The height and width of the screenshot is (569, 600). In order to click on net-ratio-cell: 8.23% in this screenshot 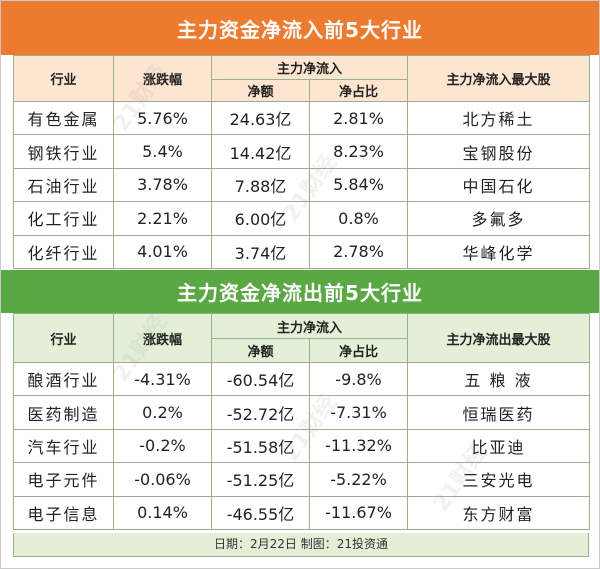, I will do `click(358, 151)`.